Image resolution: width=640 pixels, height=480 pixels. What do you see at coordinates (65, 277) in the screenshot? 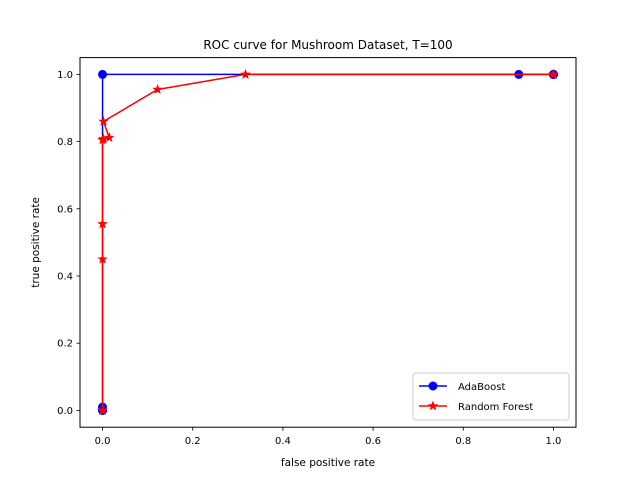
I see `y-tick-label: 0.4` at bounding box center [65, 277].